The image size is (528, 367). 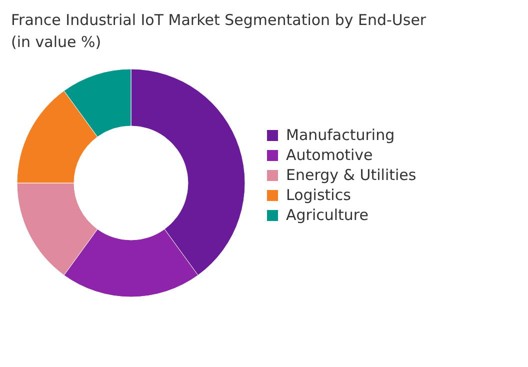 I want to click on legend-label: Agriculture, so click(x=327, y=215).